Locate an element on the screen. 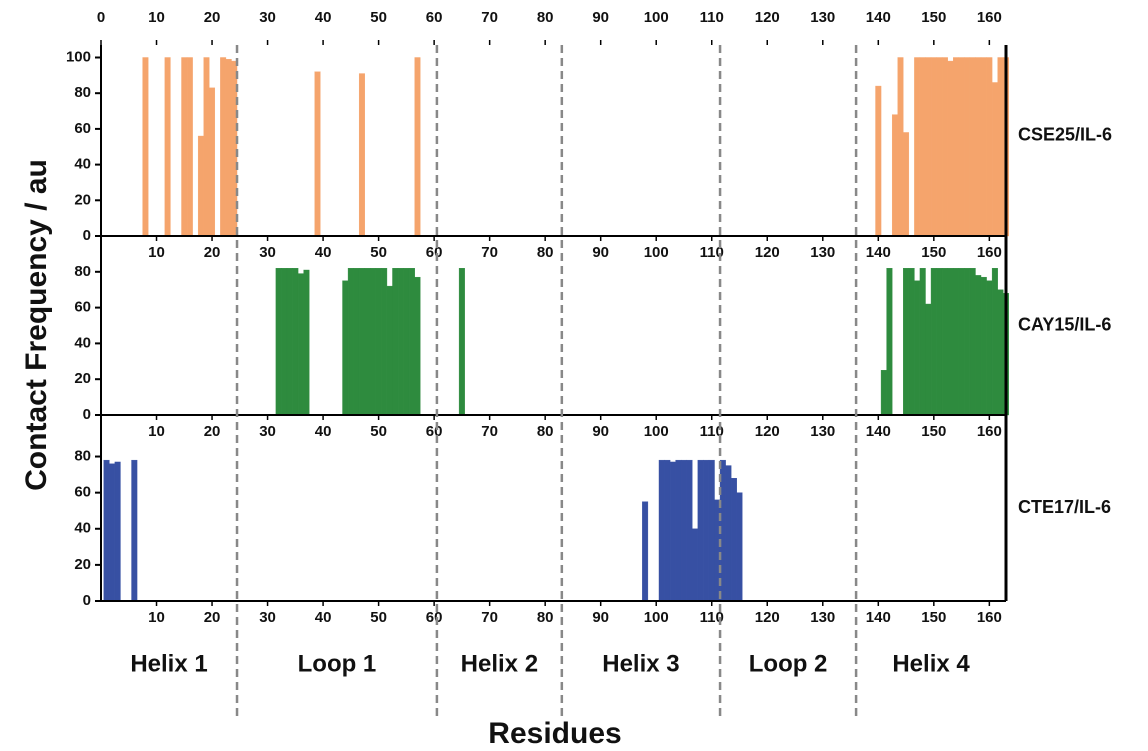  x2-tick-label: 140 is located at coordinates (878, 17).